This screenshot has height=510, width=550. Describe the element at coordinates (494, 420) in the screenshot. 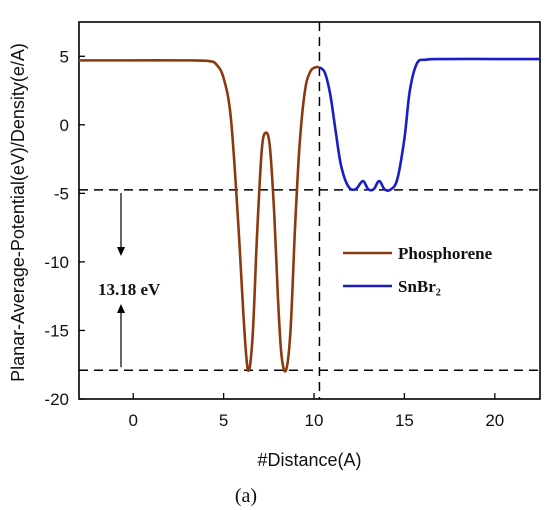

I see `x-tick-label: 20` at that location.